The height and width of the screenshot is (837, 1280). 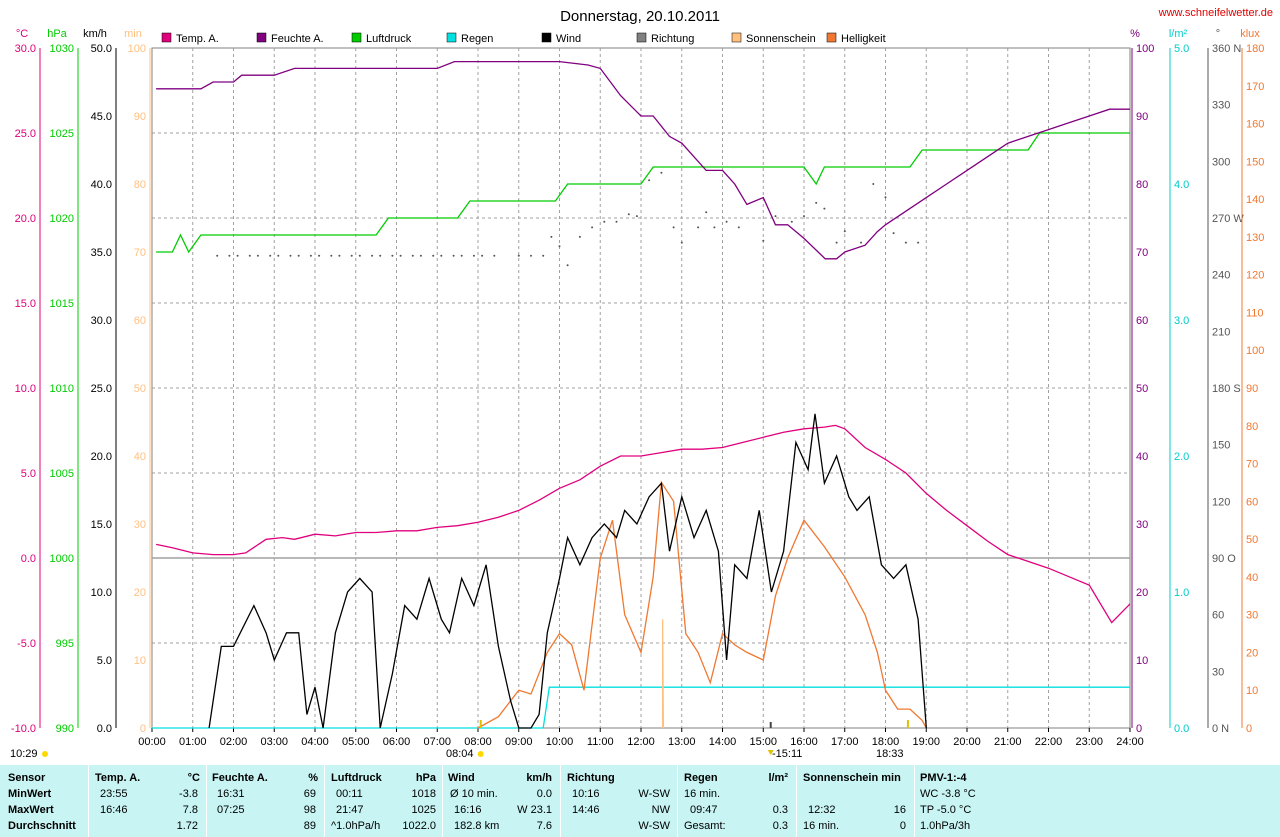 I want to click on chart-title: Donnerstag, 20.10.2011, so click(x=640, y=16).